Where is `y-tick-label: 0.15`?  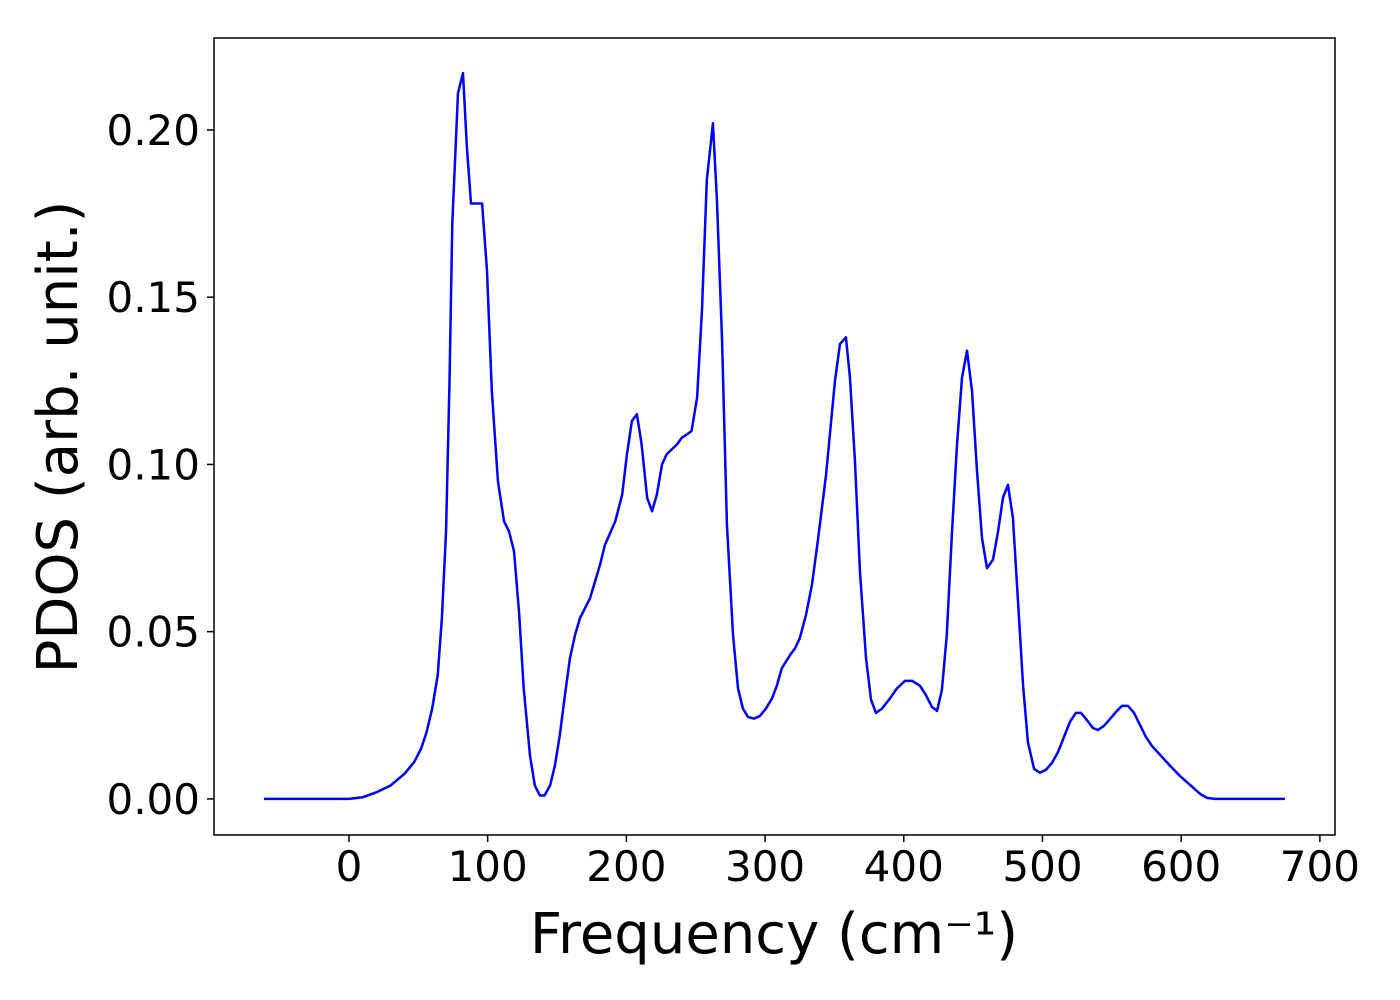 y-tick-label: 0.15 is located at coordinates (153, 297).